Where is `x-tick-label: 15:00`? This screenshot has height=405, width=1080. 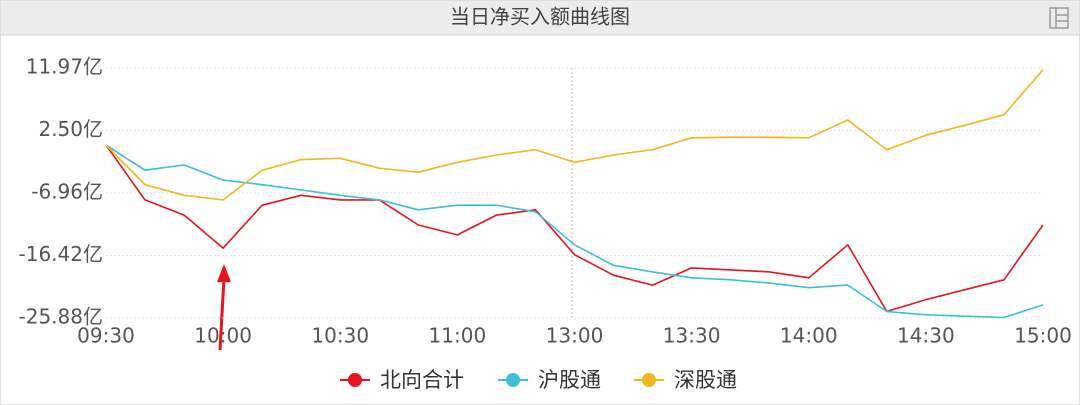 x-tick-label: 15:00 is located at coordinates (1043, 336).